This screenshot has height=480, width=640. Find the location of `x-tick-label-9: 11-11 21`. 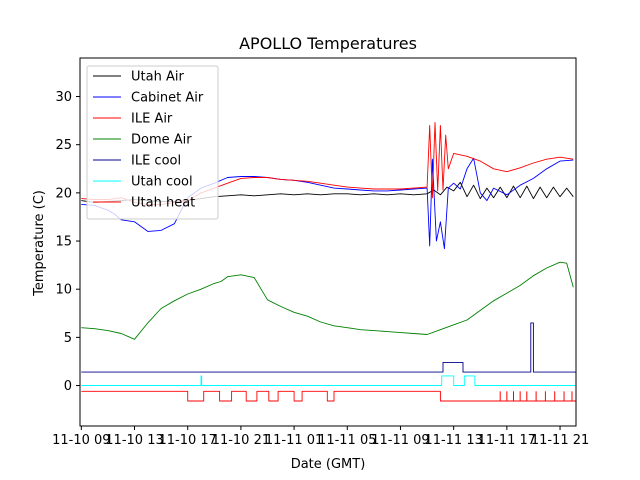

x-tick-label-9: 11-11 21 is located at coordinates (560, 440).